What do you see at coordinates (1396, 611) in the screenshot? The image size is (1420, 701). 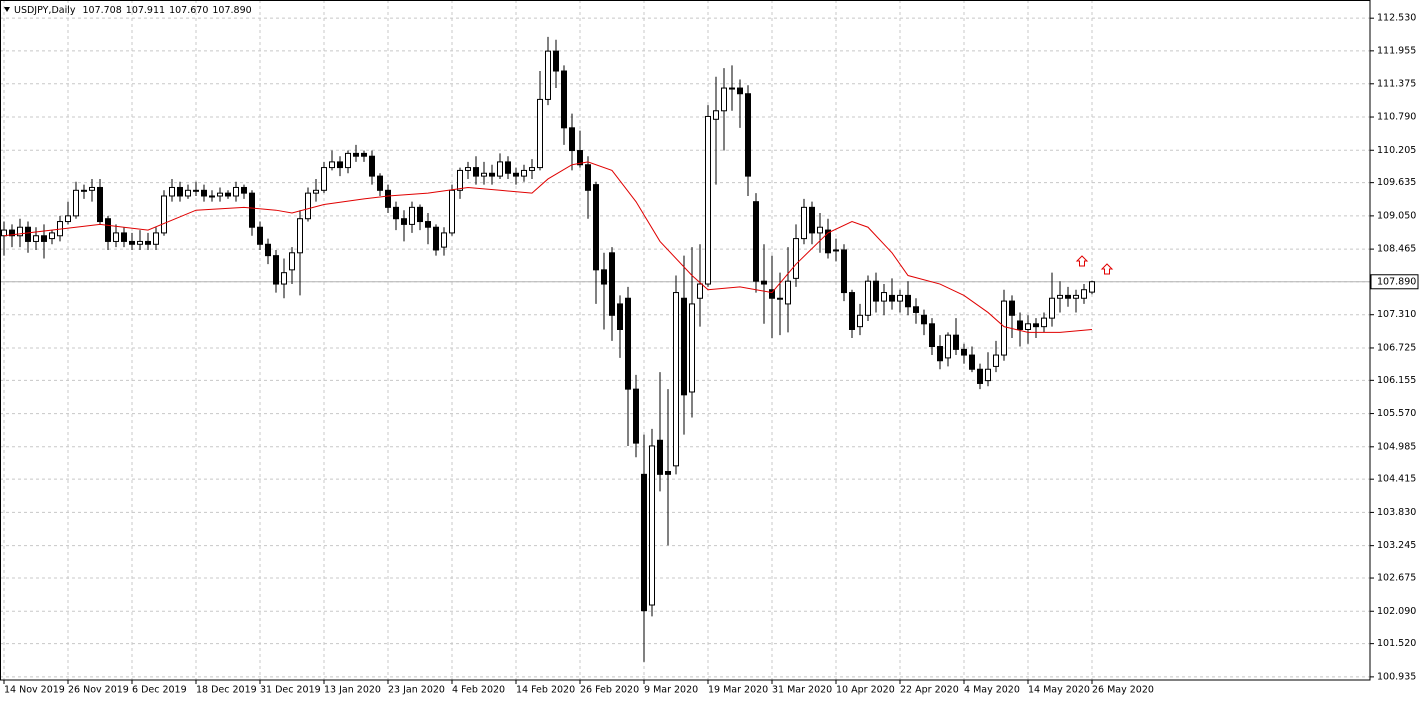 I see `y-tick-label: 102.090` at bounding box center [1396, 611].